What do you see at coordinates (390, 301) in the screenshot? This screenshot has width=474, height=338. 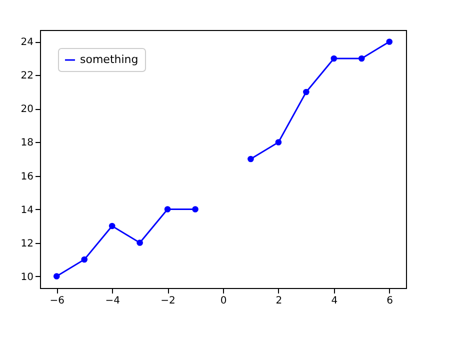 I see `x-tick-label: 6` at bounding box center [390, 301].